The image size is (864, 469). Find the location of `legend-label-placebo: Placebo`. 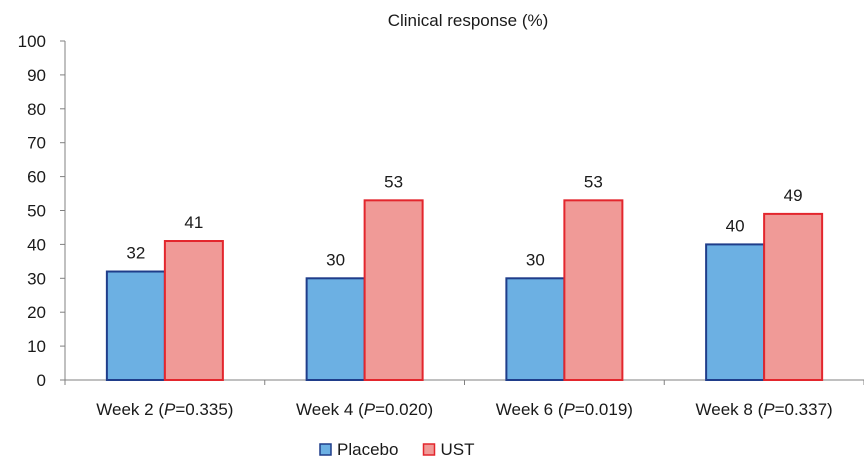

legend-label-placebo: Placebo is located at coordinates (367, 449).